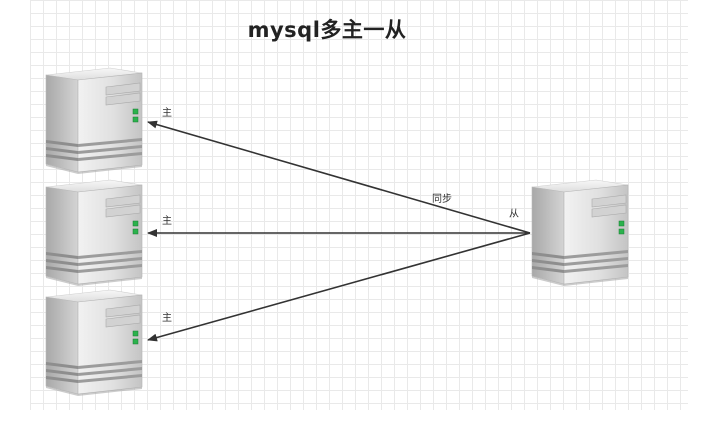  Describe the element at coordinates (584, 232) in the screenshot. I see `slave-server-icon` at that location.